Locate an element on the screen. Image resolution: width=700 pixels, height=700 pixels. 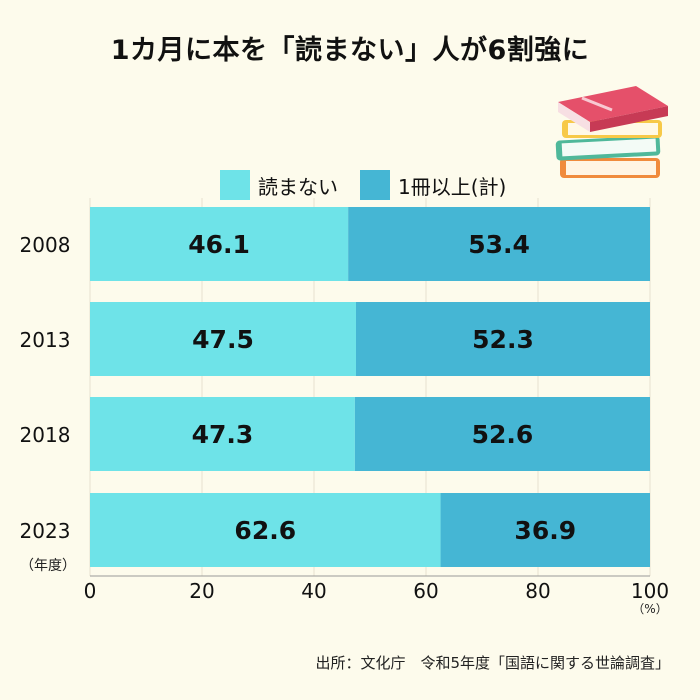
x-tick-label-0: 0 is located at coordinates (90, 591).